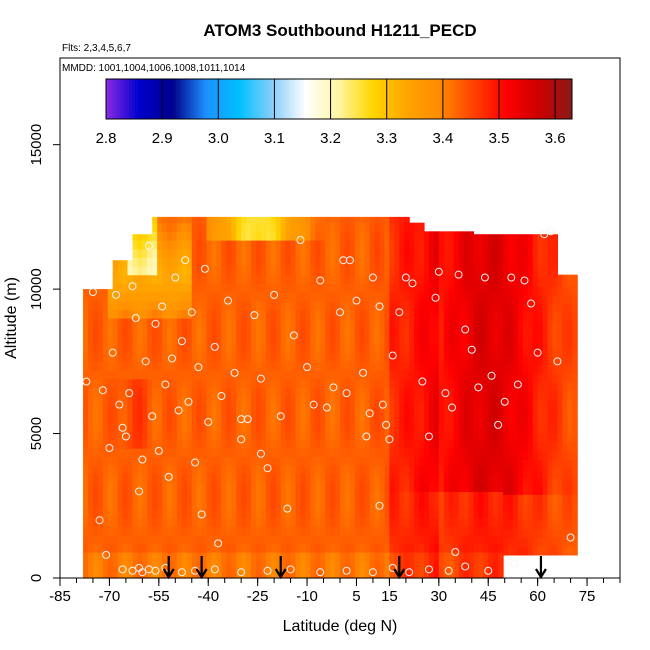  What do you see at coordinates (335, 591) in the screenshot?
I see `x-axis: -85 -70 -55 -40 -25 -10 5 15 30 45 60 75` at bounding box center [335, 591].